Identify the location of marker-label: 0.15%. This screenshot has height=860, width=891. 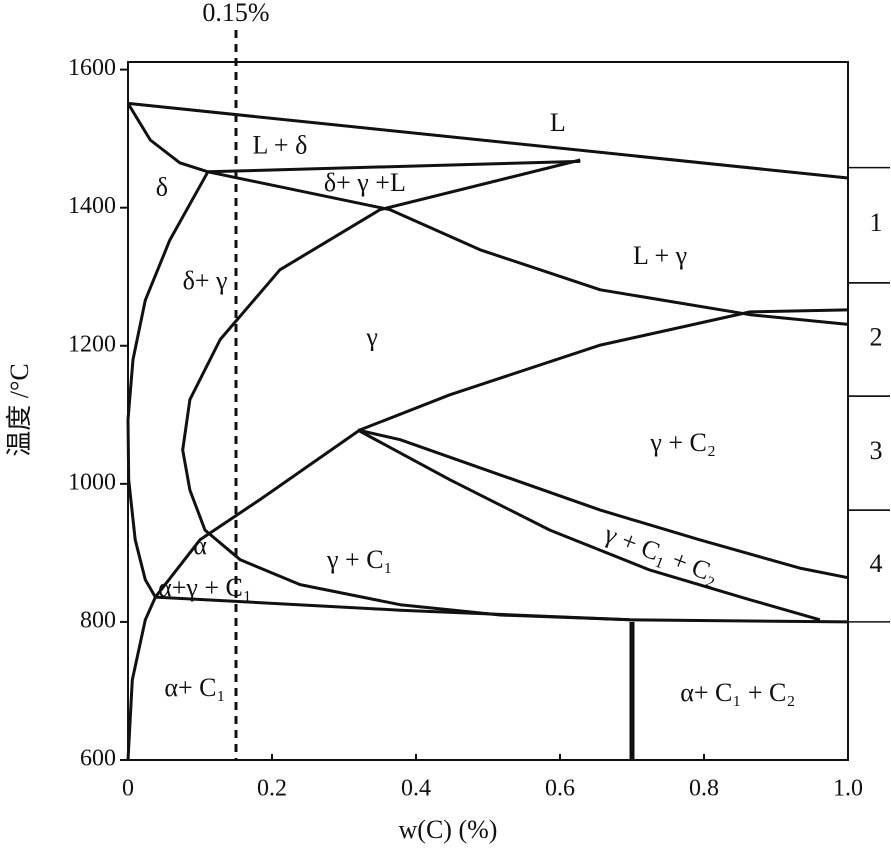
(235, 13).